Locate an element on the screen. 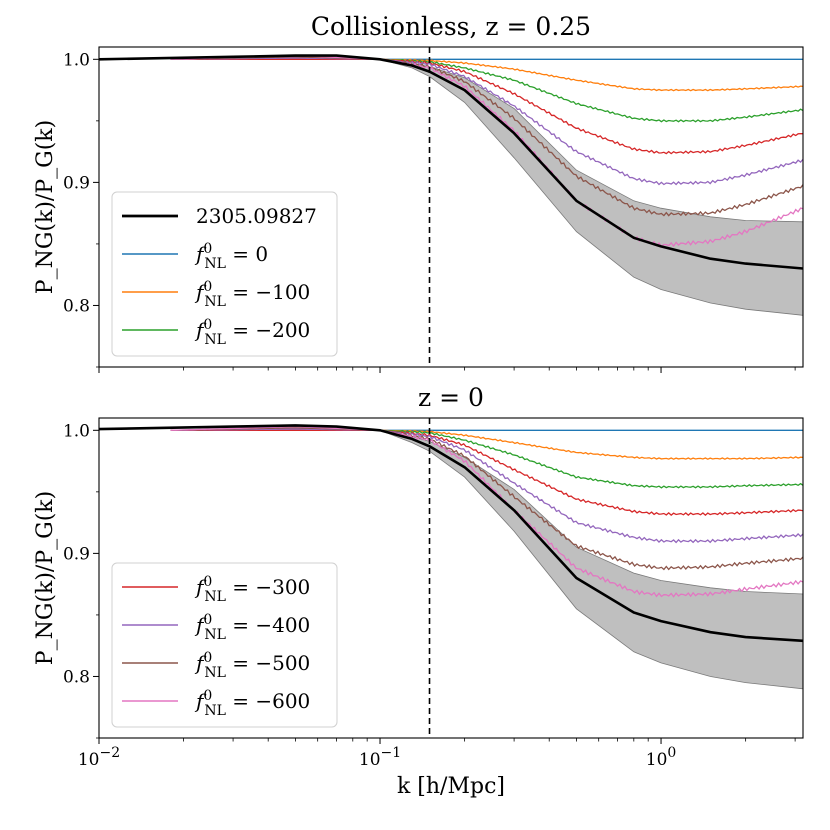  x-tick-label: 10⁻² is located at coordinates (99, 757).